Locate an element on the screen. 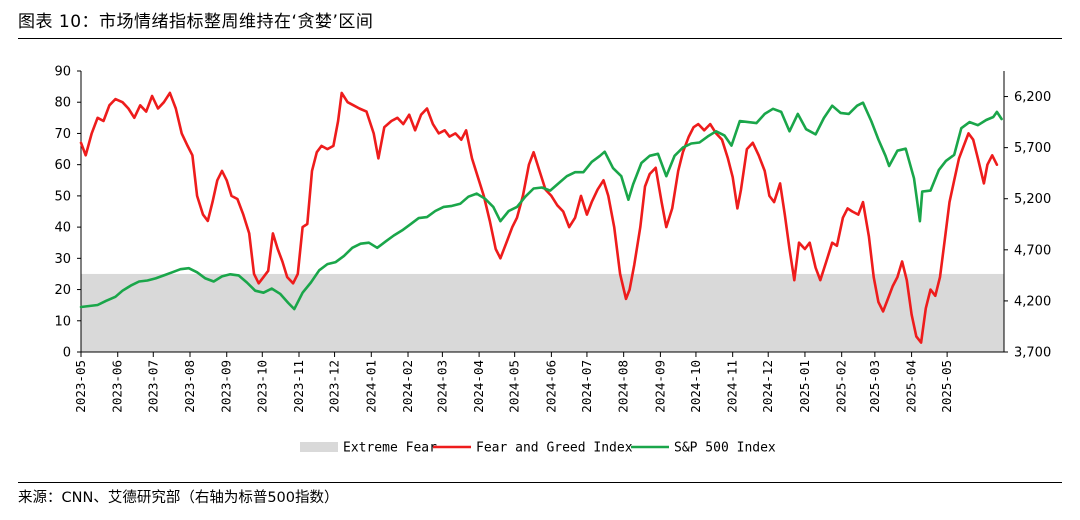 The image size is (1080, 520). x-tick-label: 2025-05 is located at coordinates (946, 386).